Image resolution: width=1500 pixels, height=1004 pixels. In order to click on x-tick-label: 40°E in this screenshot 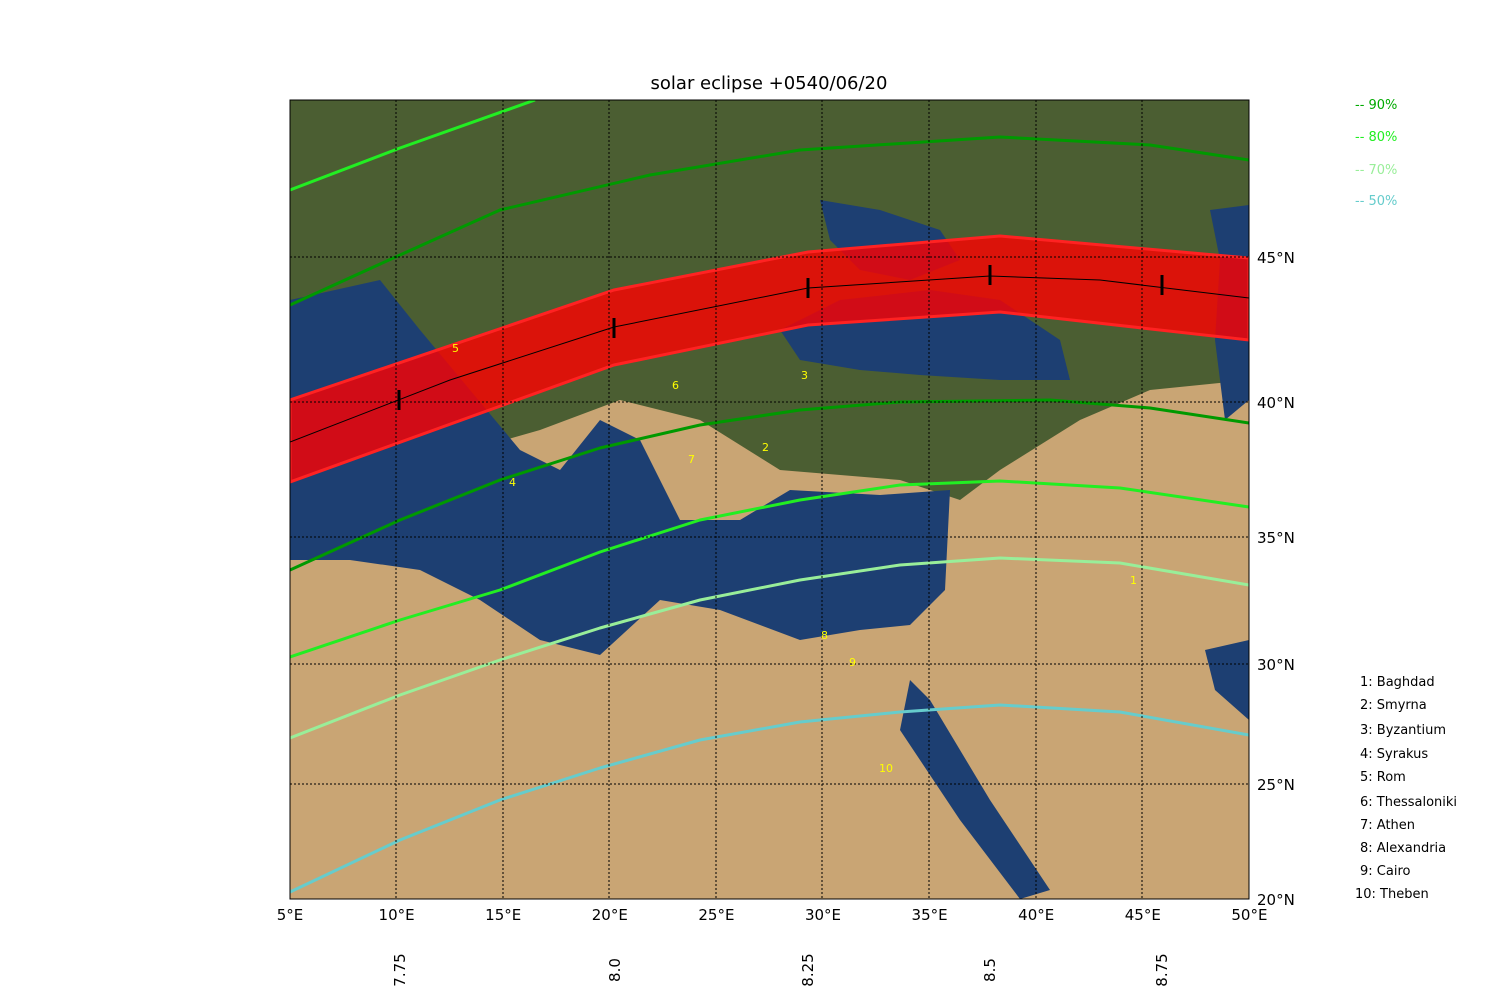, I will do `click(1036, 915)`.